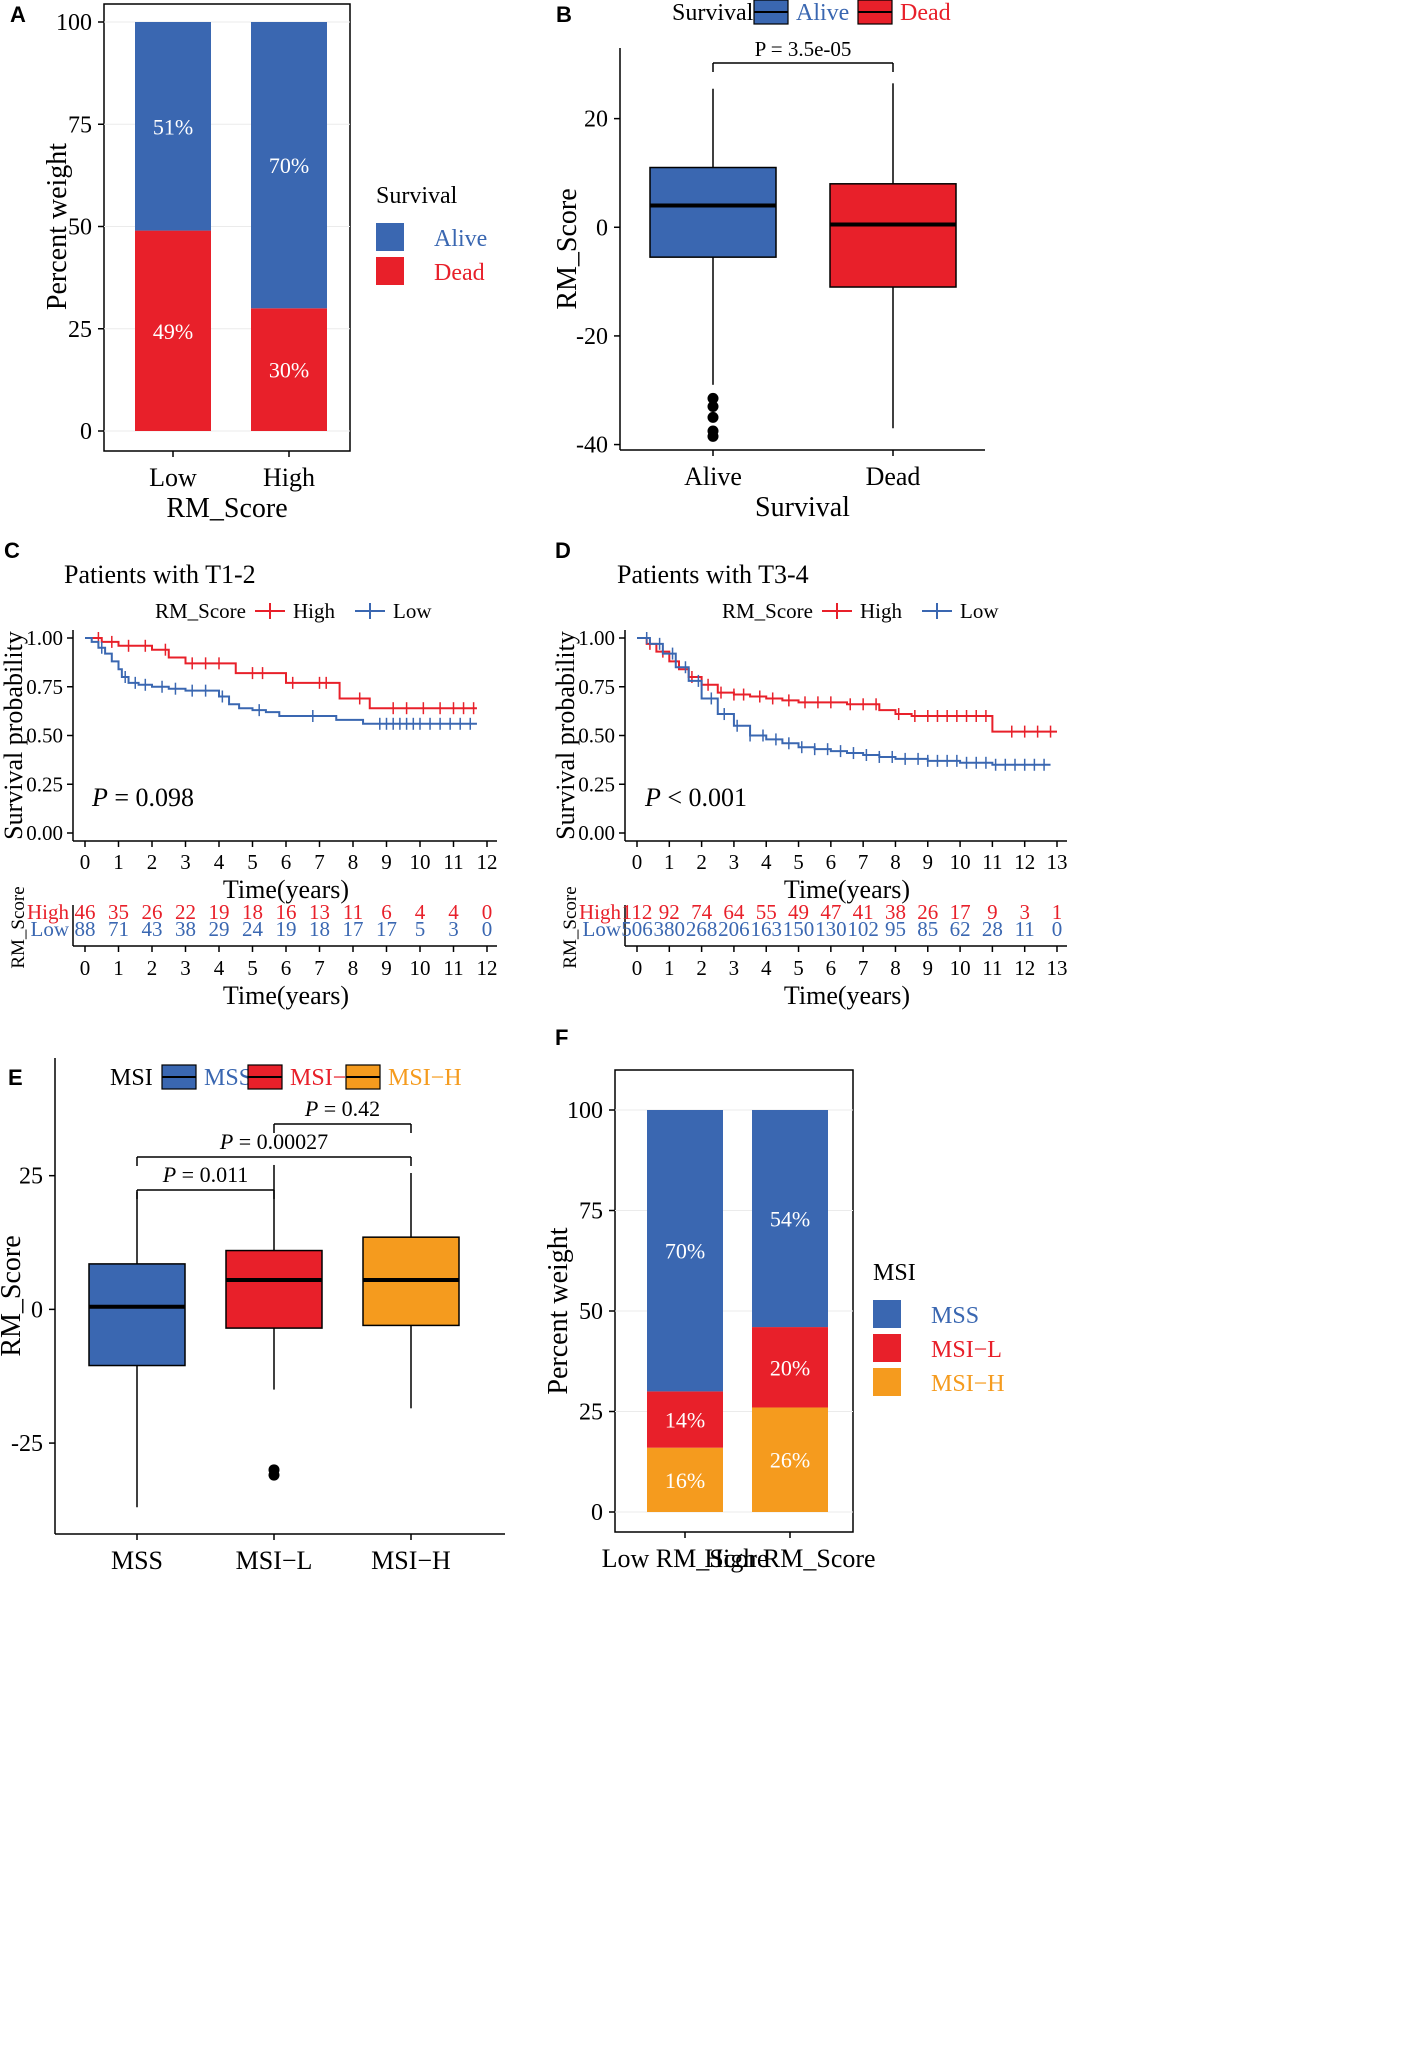  Describe the element at coordinates (487, 912) in the screenshot. I see `risk-count-high: 0` at that location.